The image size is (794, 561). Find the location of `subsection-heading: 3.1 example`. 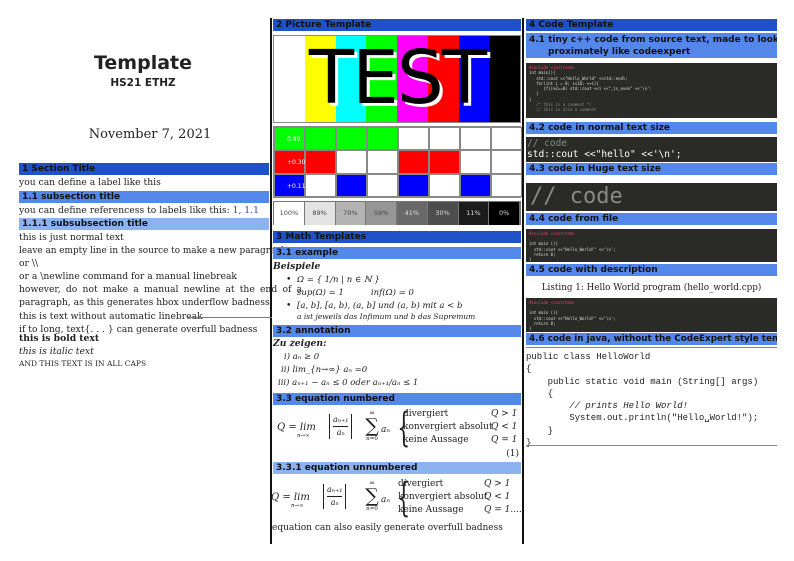

subsection-heading: 3.1 example is located at coordinates (397, 253).